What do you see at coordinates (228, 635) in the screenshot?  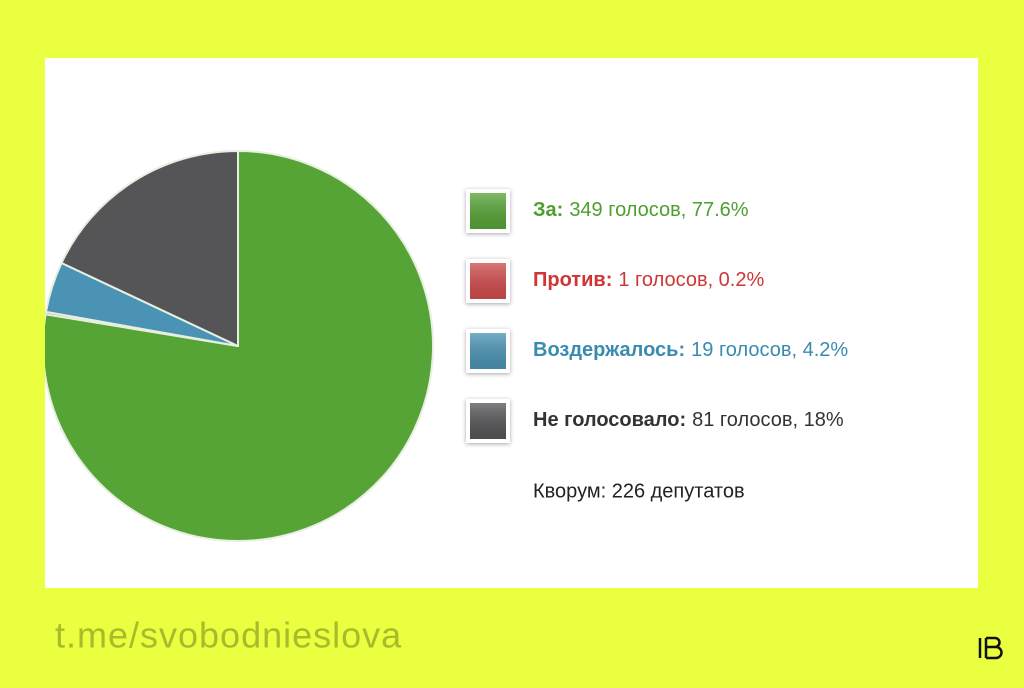 I see `footer-link: t.me/svobodnieslova` at bounding box center [228, 635].